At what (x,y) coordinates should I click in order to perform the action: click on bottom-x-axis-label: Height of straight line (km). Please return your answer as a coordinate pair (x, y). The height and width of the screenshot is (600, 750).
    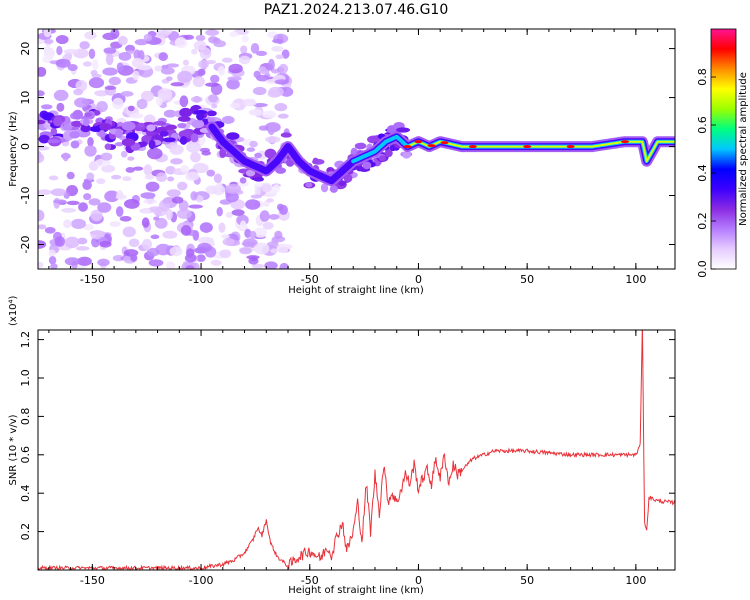
    Looking at the image, I should click on (356, 590).